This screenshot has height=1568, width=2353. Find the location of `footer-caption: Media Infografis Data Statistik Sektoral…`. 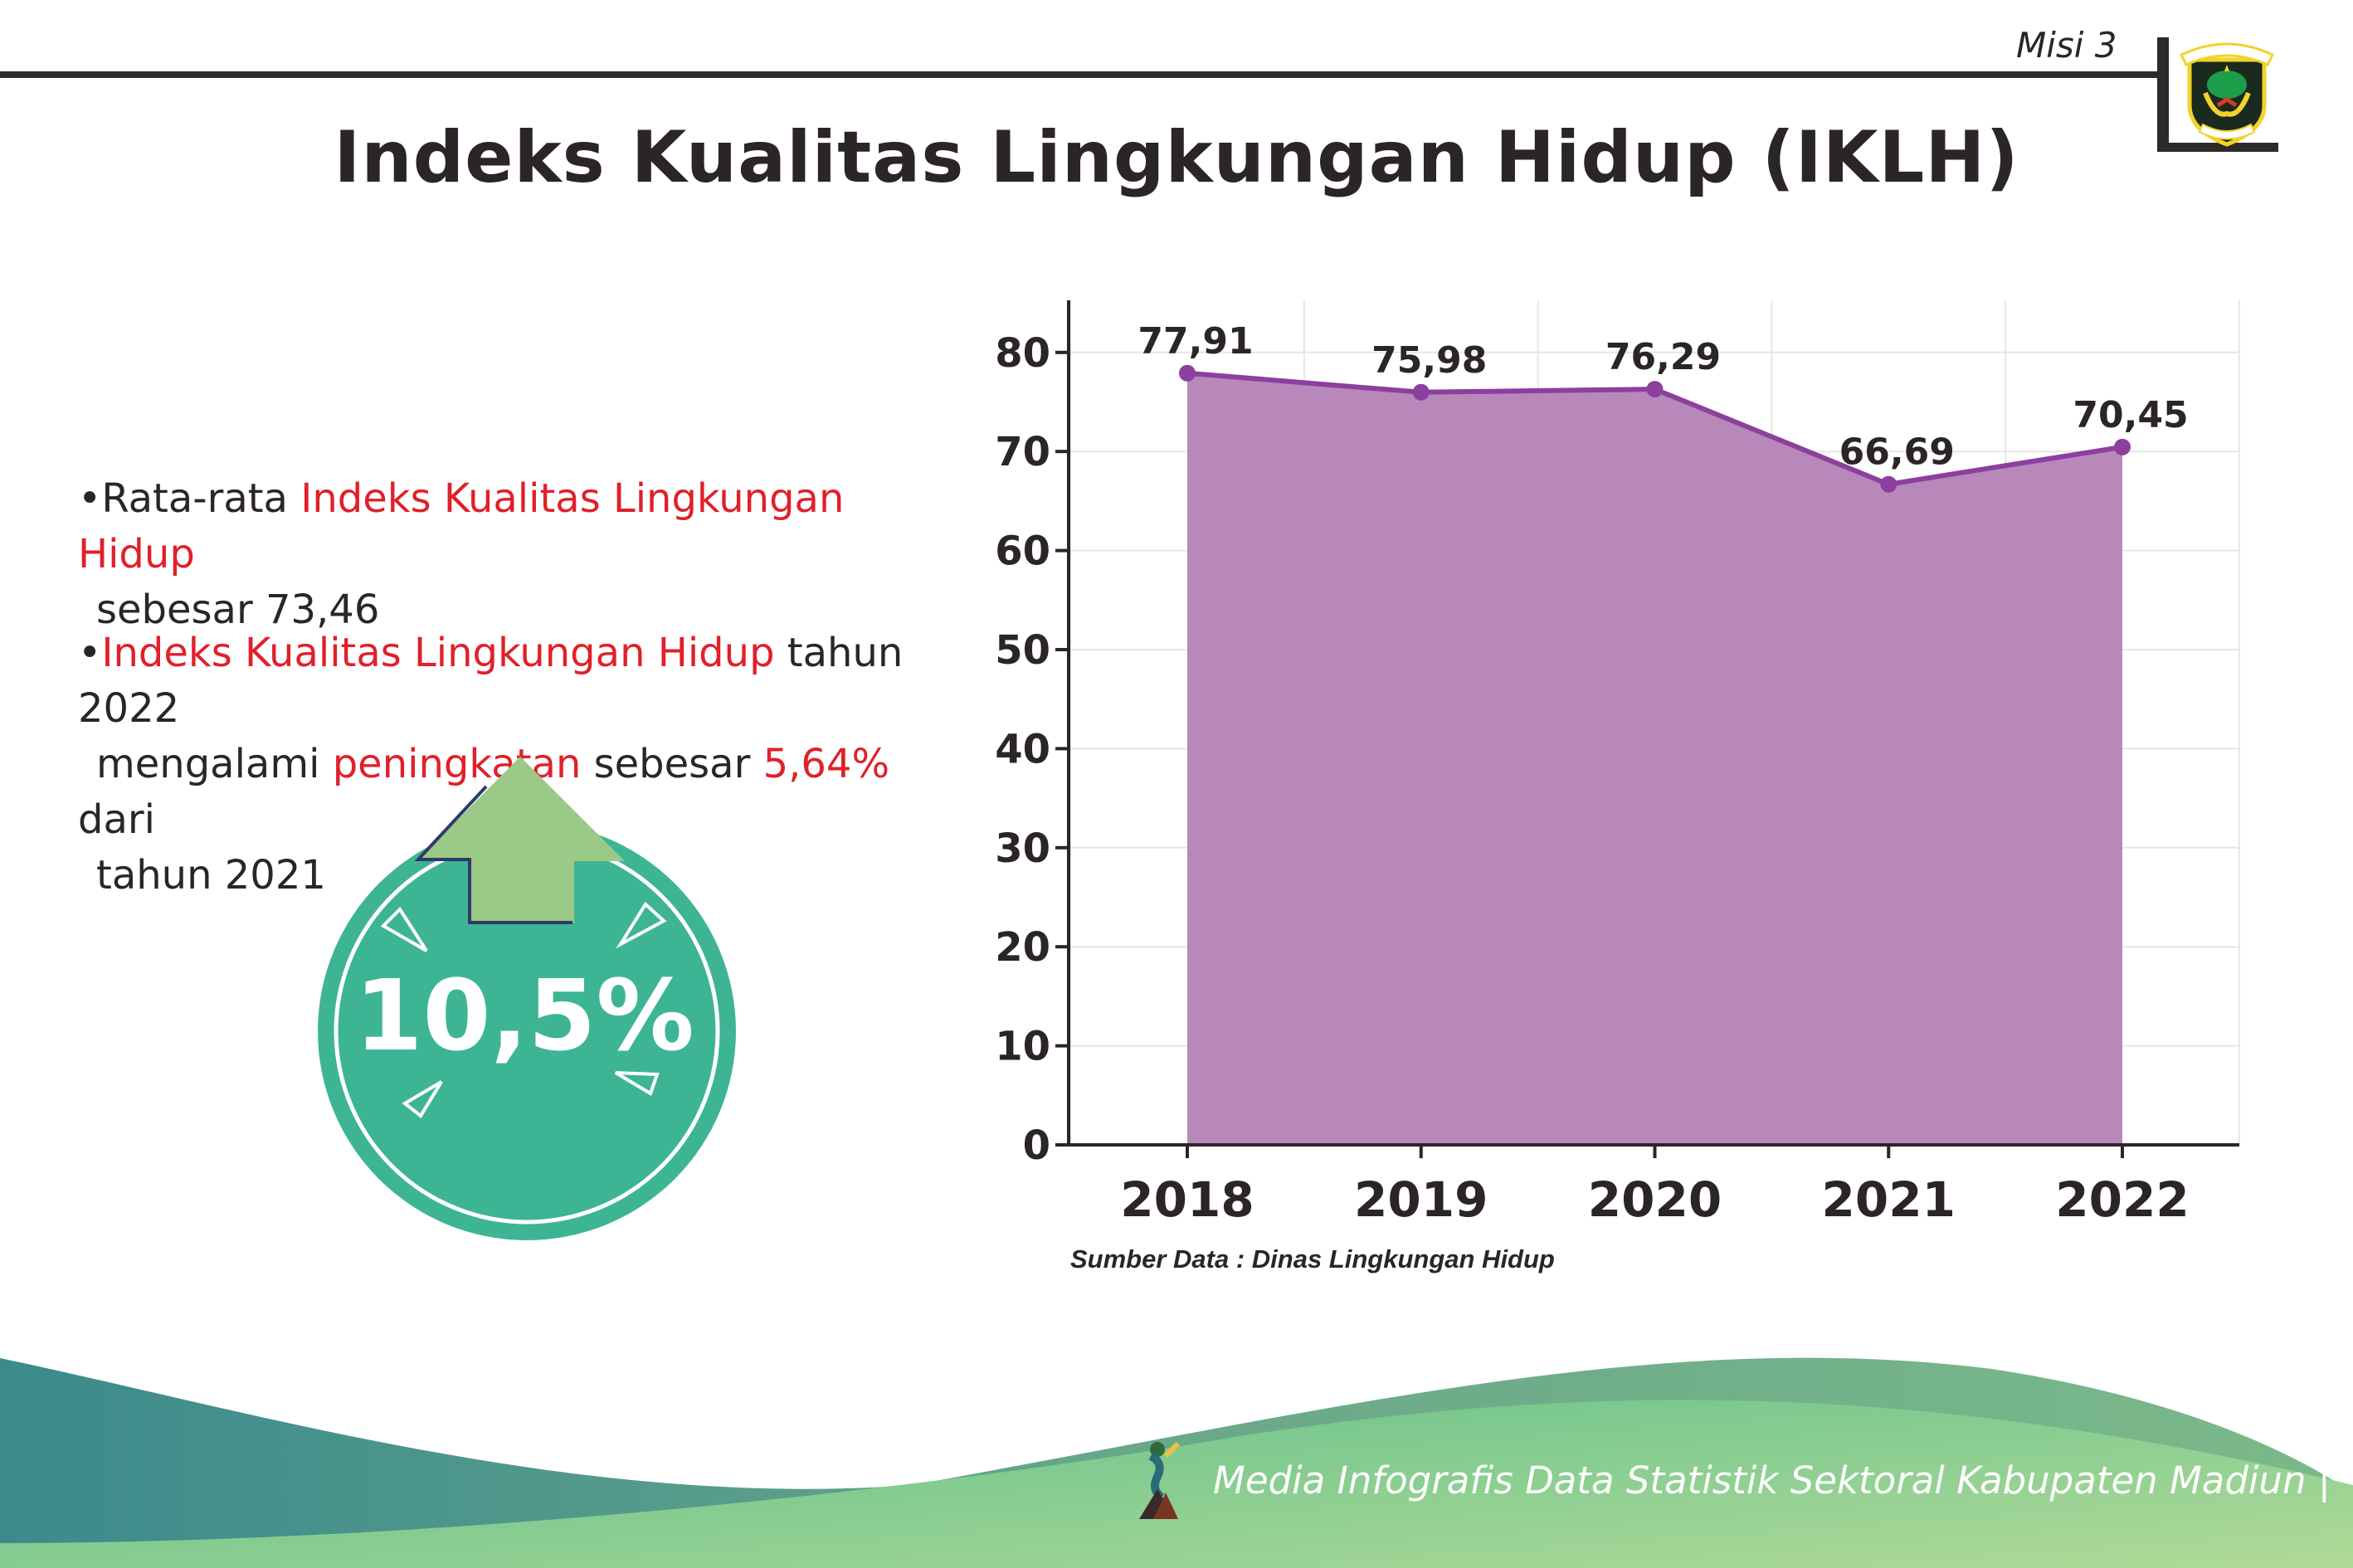

footer-caption: Media Infografis Data Statistik Sektoral… is located at coordinates (1772, 1480).